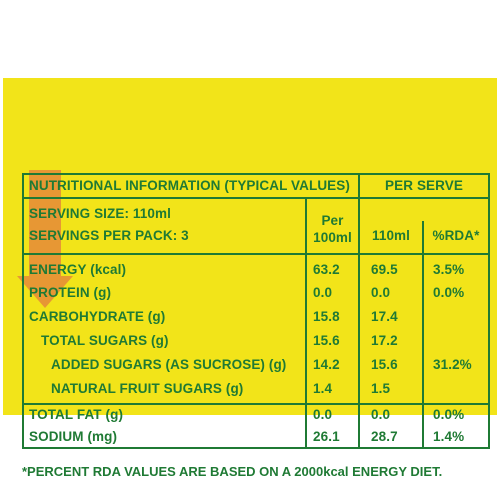  Describe the element at coordinates (147, 388) in the screenshot. I see `nutrient-name: NATURAL FRUIT SUGARS (g)` at that location.